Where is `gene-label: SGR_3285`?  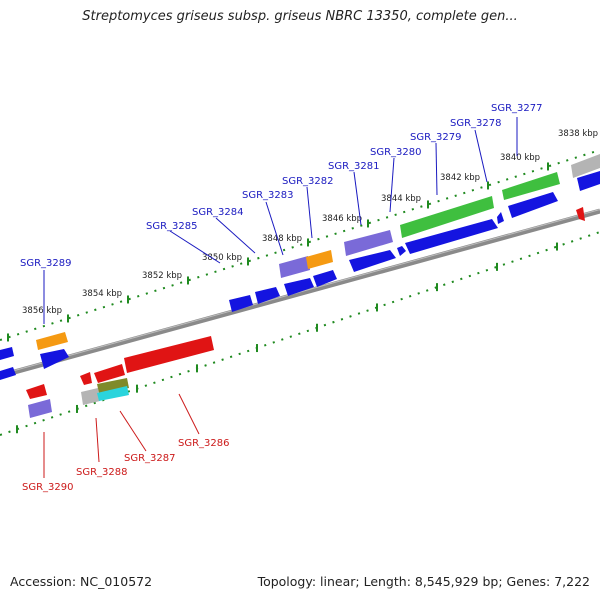
gene-label: SGR_3285 is located at coordinates (172, 226).